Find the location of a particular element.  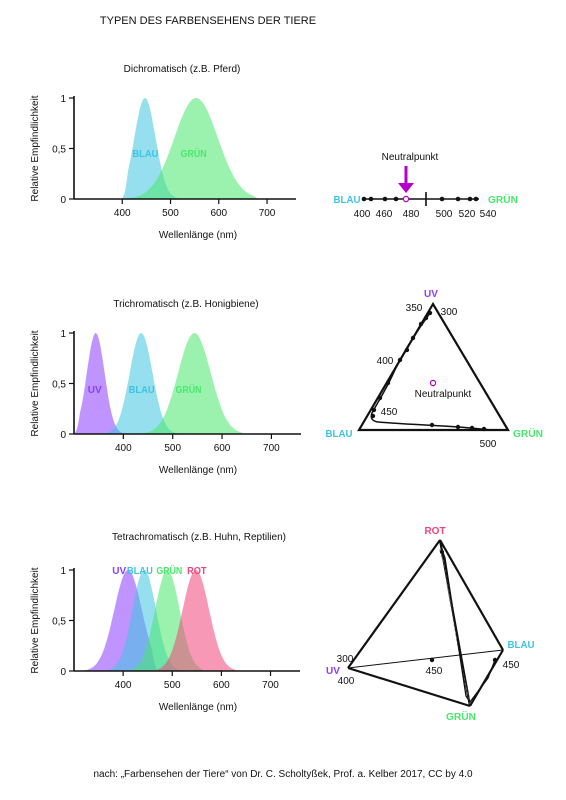

blau-endpoint-label: BLAU is located at coordinates (347, 200).